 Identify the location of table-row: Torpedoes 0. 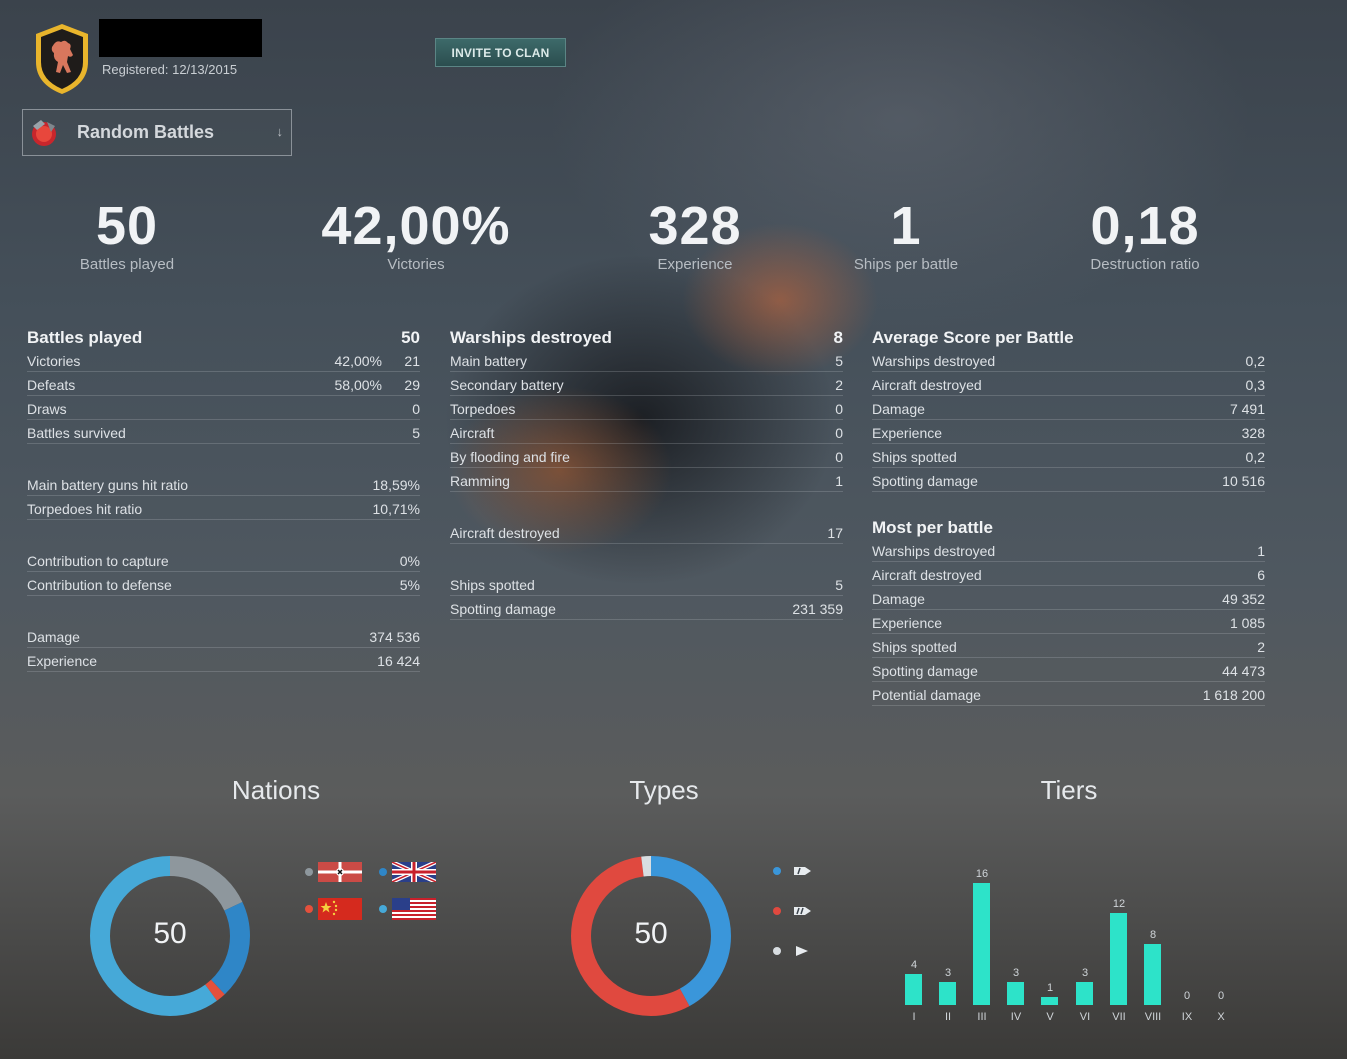
(646, 408).